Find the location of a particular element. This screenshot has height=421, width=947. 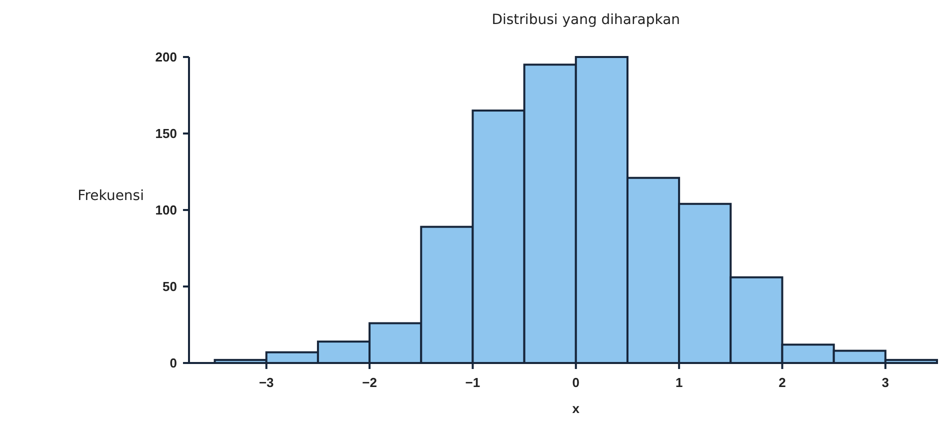

x-tick-label: −1 is located at coordinates (472, 382).